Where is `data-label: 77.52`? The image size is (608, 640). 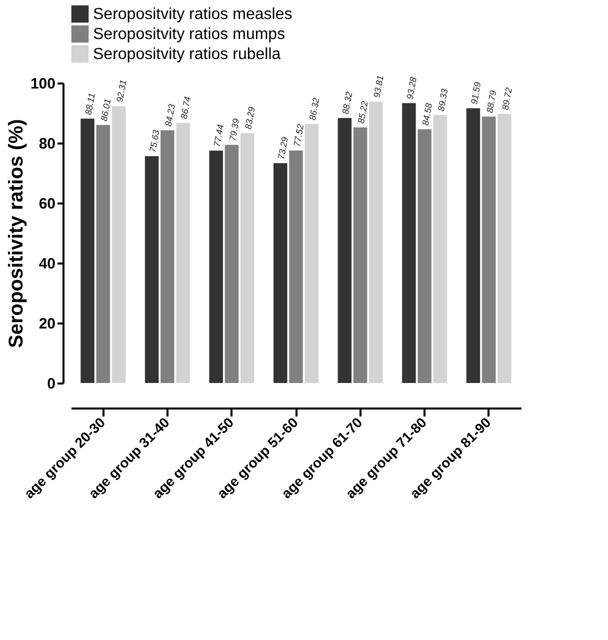 data-label: 77.52 is located at coordinates (299, 135).